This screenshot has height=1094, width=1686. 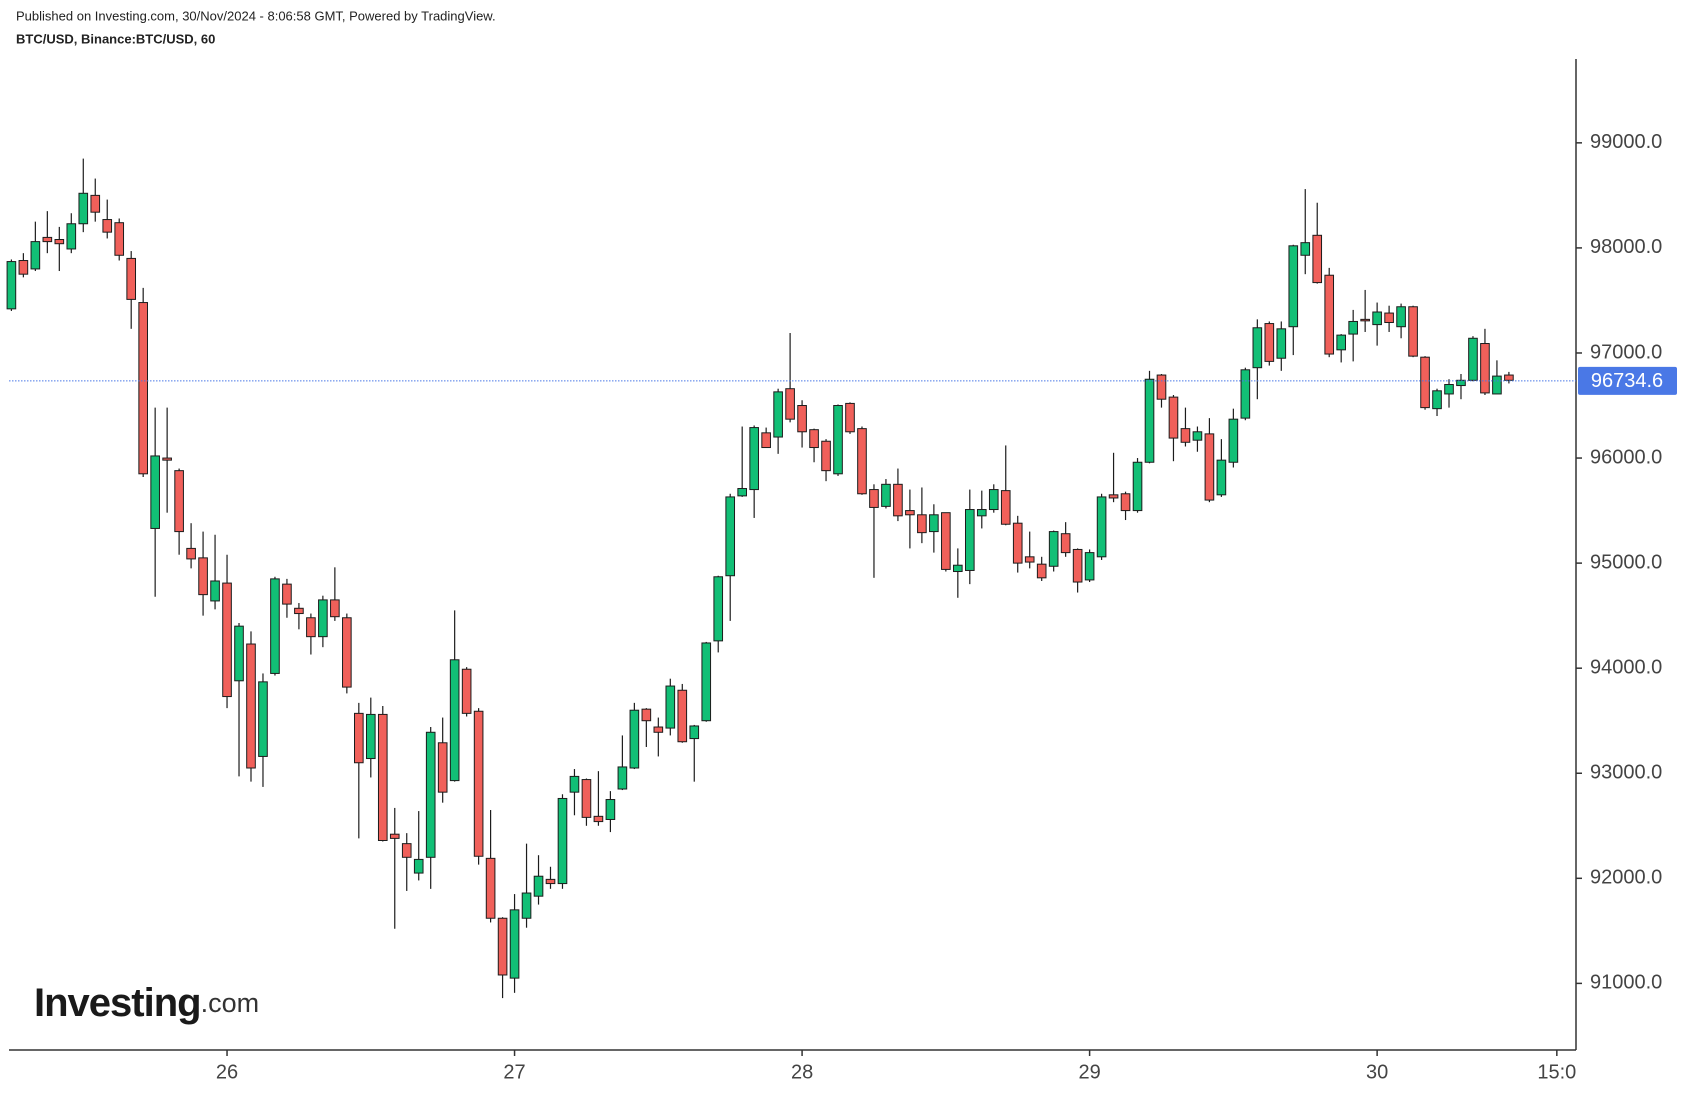 I want to click on y-tick-label: 99000.0, so click(x=1626, y=142).